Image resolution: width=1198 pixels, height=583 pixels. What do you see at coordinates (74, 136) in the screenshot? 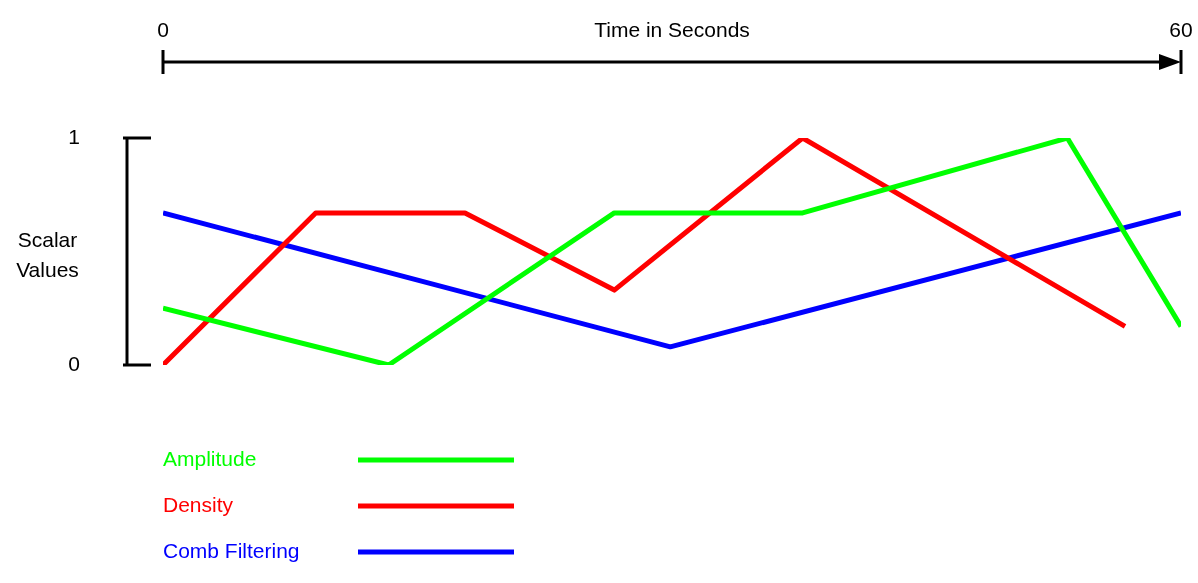
I see `y-tick-label: 1` at bounding box center [74, 136].